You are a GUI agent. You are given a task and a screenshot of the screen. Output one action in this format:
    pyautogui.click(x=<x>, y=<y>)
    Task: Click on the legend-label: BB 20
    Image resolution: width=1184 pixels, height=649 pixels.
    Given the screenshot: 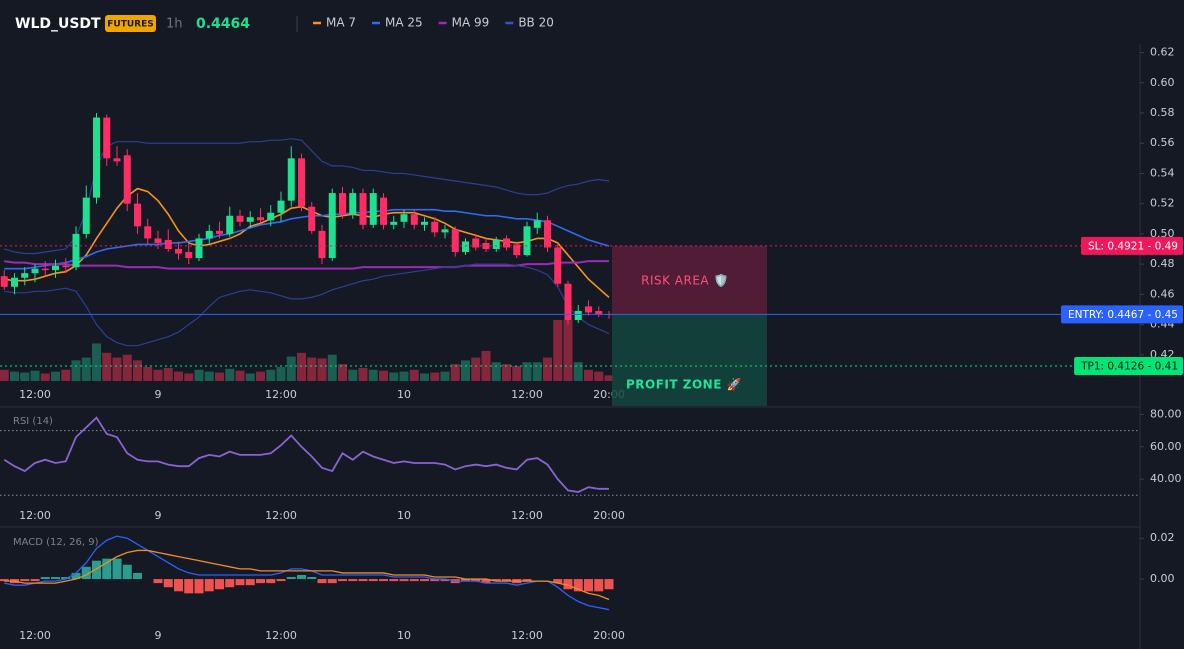 What is the action you would take?
    pyautogui.click(x=536, y=23)
    